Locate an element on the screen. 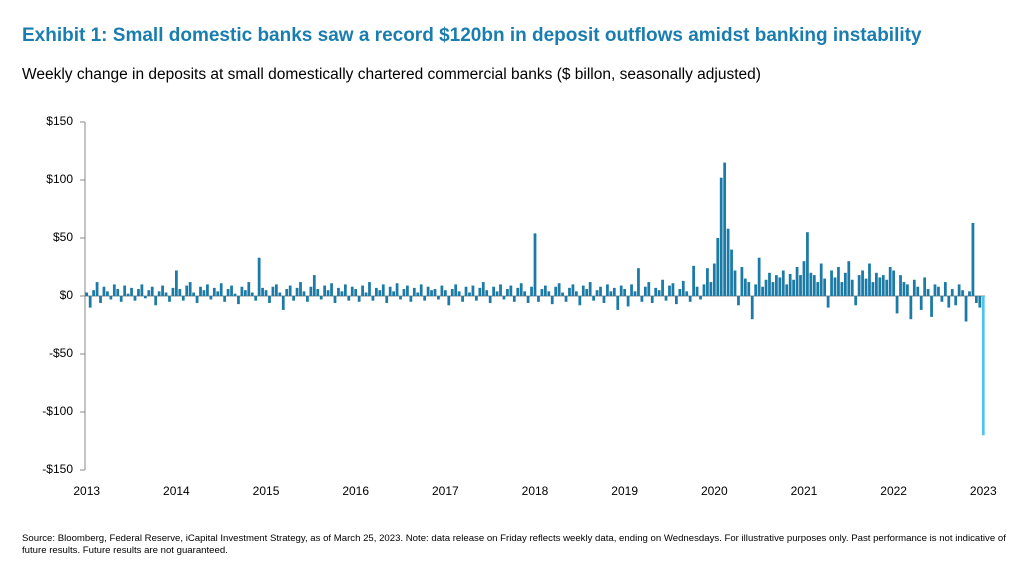  x-tick-label: 2017 is located at coordinates (445, 491).